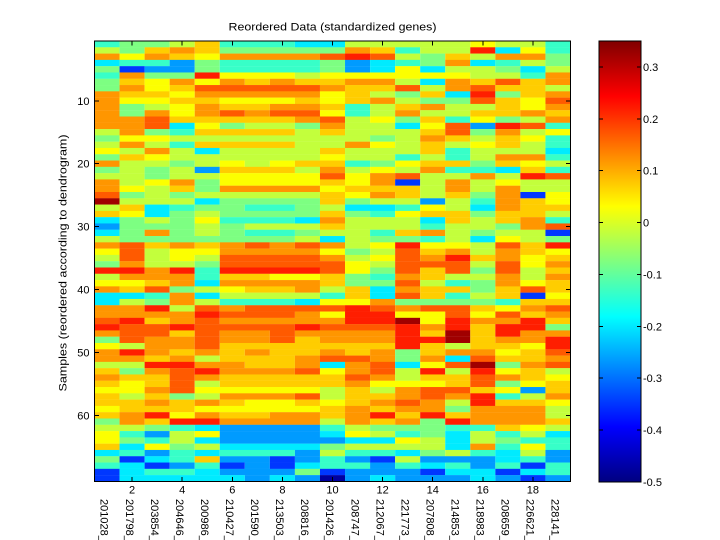  Describe the element at coordinates (282, 491) in the screenshot. I see `svg-text: 8` at that location.